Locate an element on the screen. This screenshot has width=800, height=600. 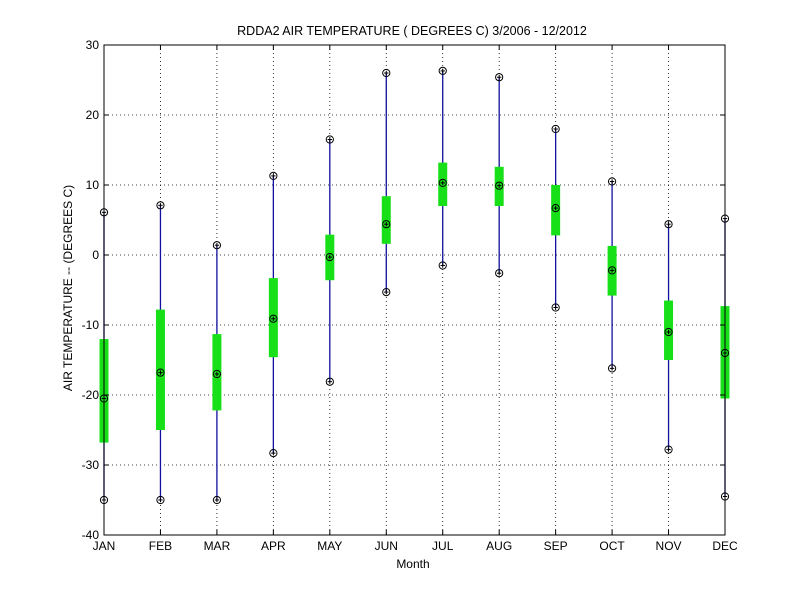
box-sep is located at coordinates (556, 218).